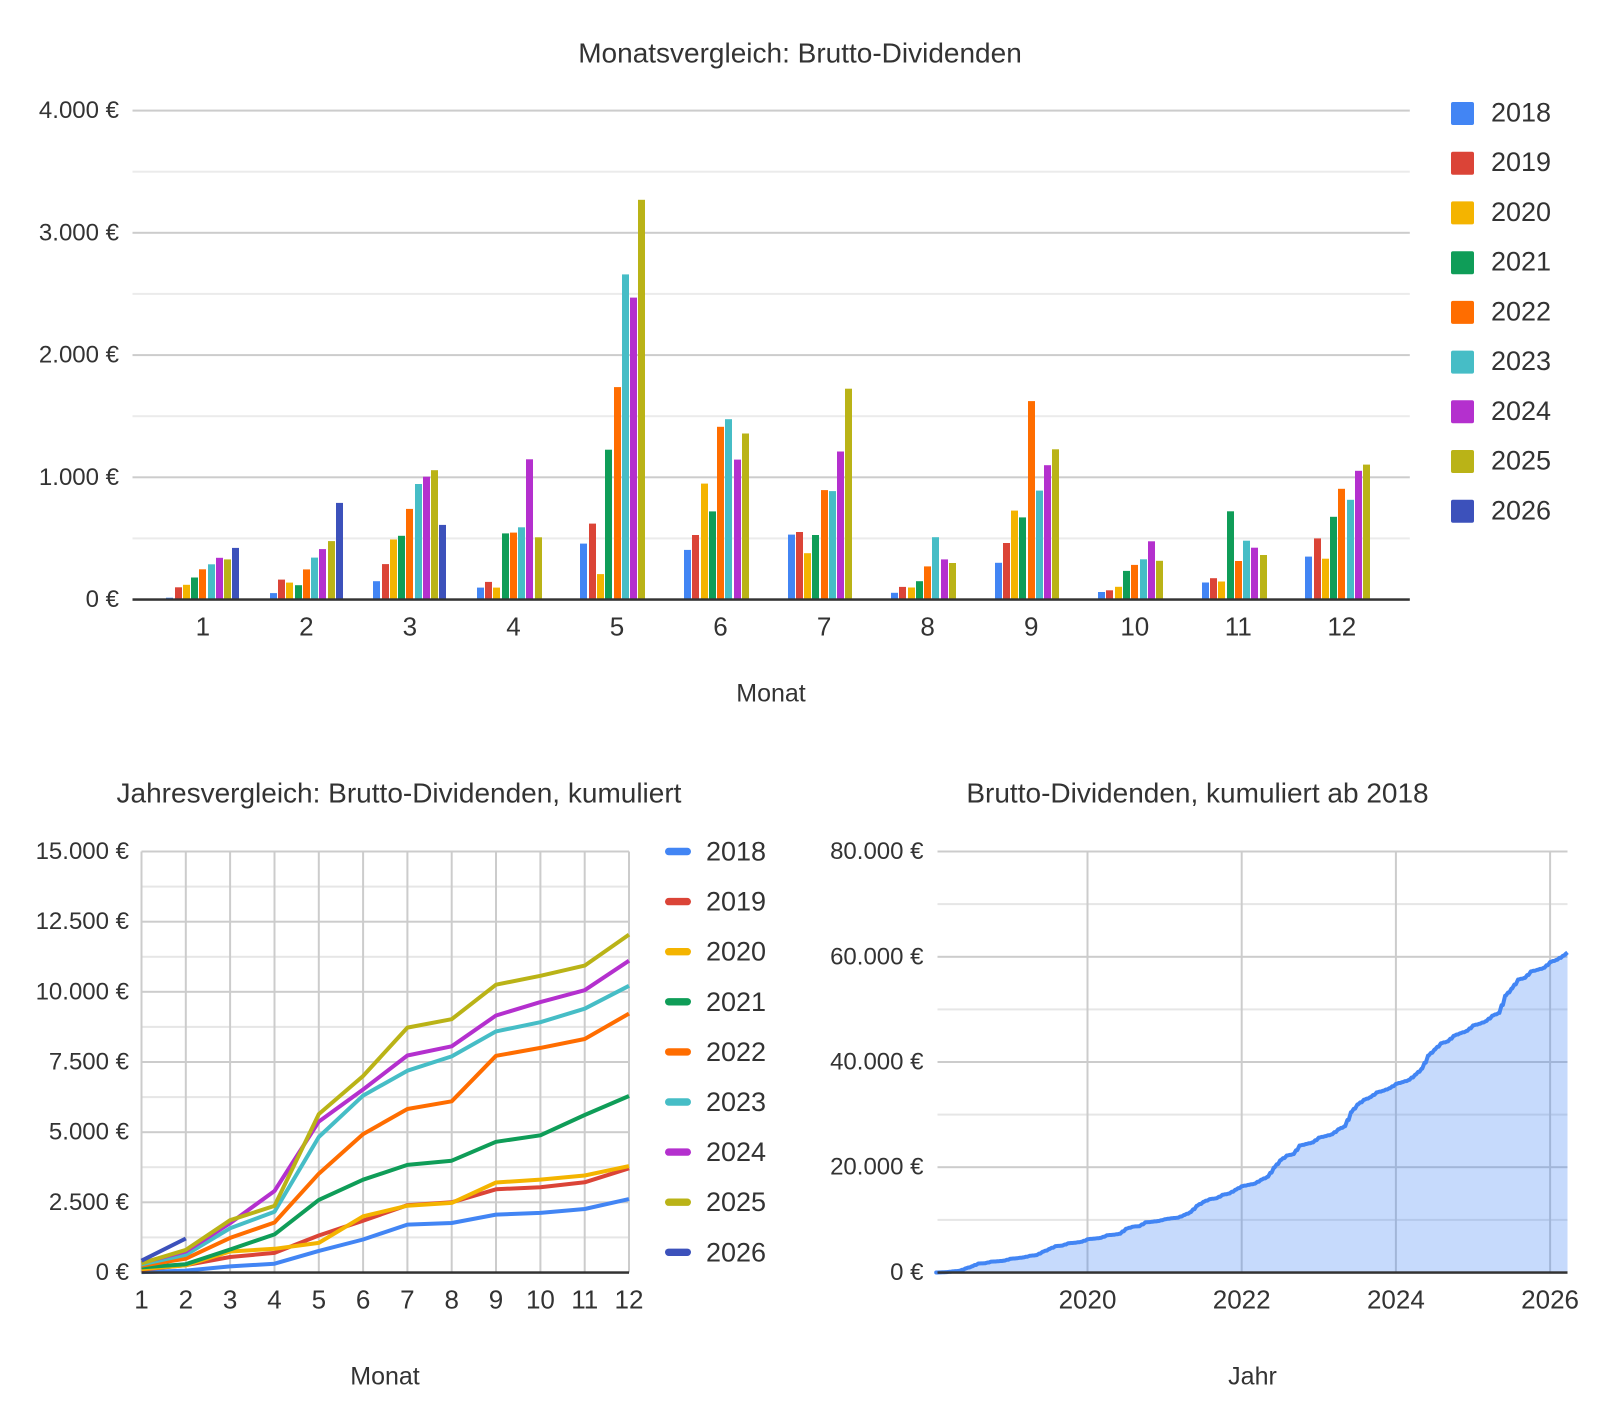 The image size is (1600, 1415). What do you see at coordinates (877, 851) in the screenshot?
I see `svg-text: 80.000 €` at bounding box center [877, 851].